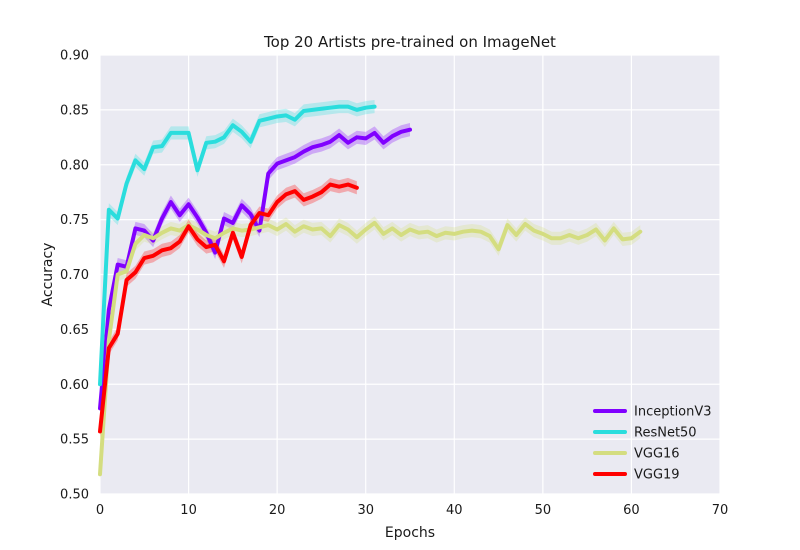 This screenshot has height=550, width=800. I want to click on y-axis-label: Accuracy, so click(48, 275).